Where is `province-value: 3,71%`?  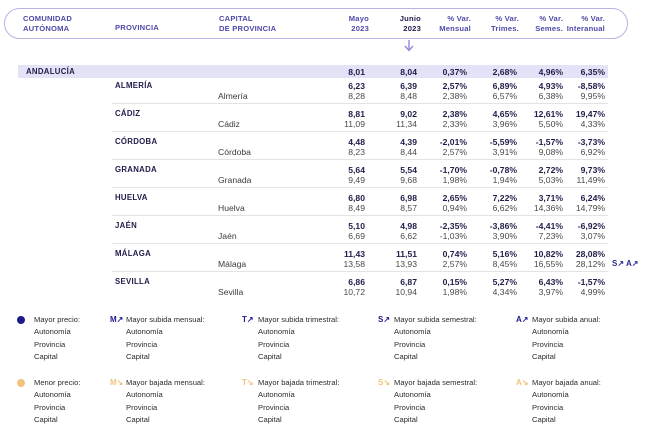 province-value: 3,71% is located at coordinates (550, 198).